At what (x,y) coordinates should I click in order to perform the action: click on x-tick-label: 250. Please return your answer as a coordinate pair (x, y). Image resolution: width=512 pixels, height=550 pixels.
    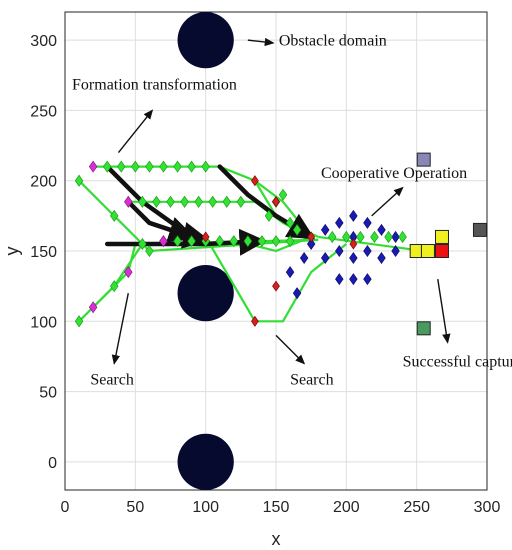
    Looking at the image, I should click on (416, 507).